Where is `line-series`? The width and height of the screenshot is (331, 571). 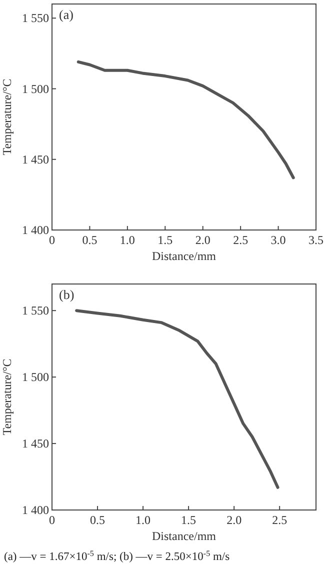
line-series is located at coordinates (185, 120).